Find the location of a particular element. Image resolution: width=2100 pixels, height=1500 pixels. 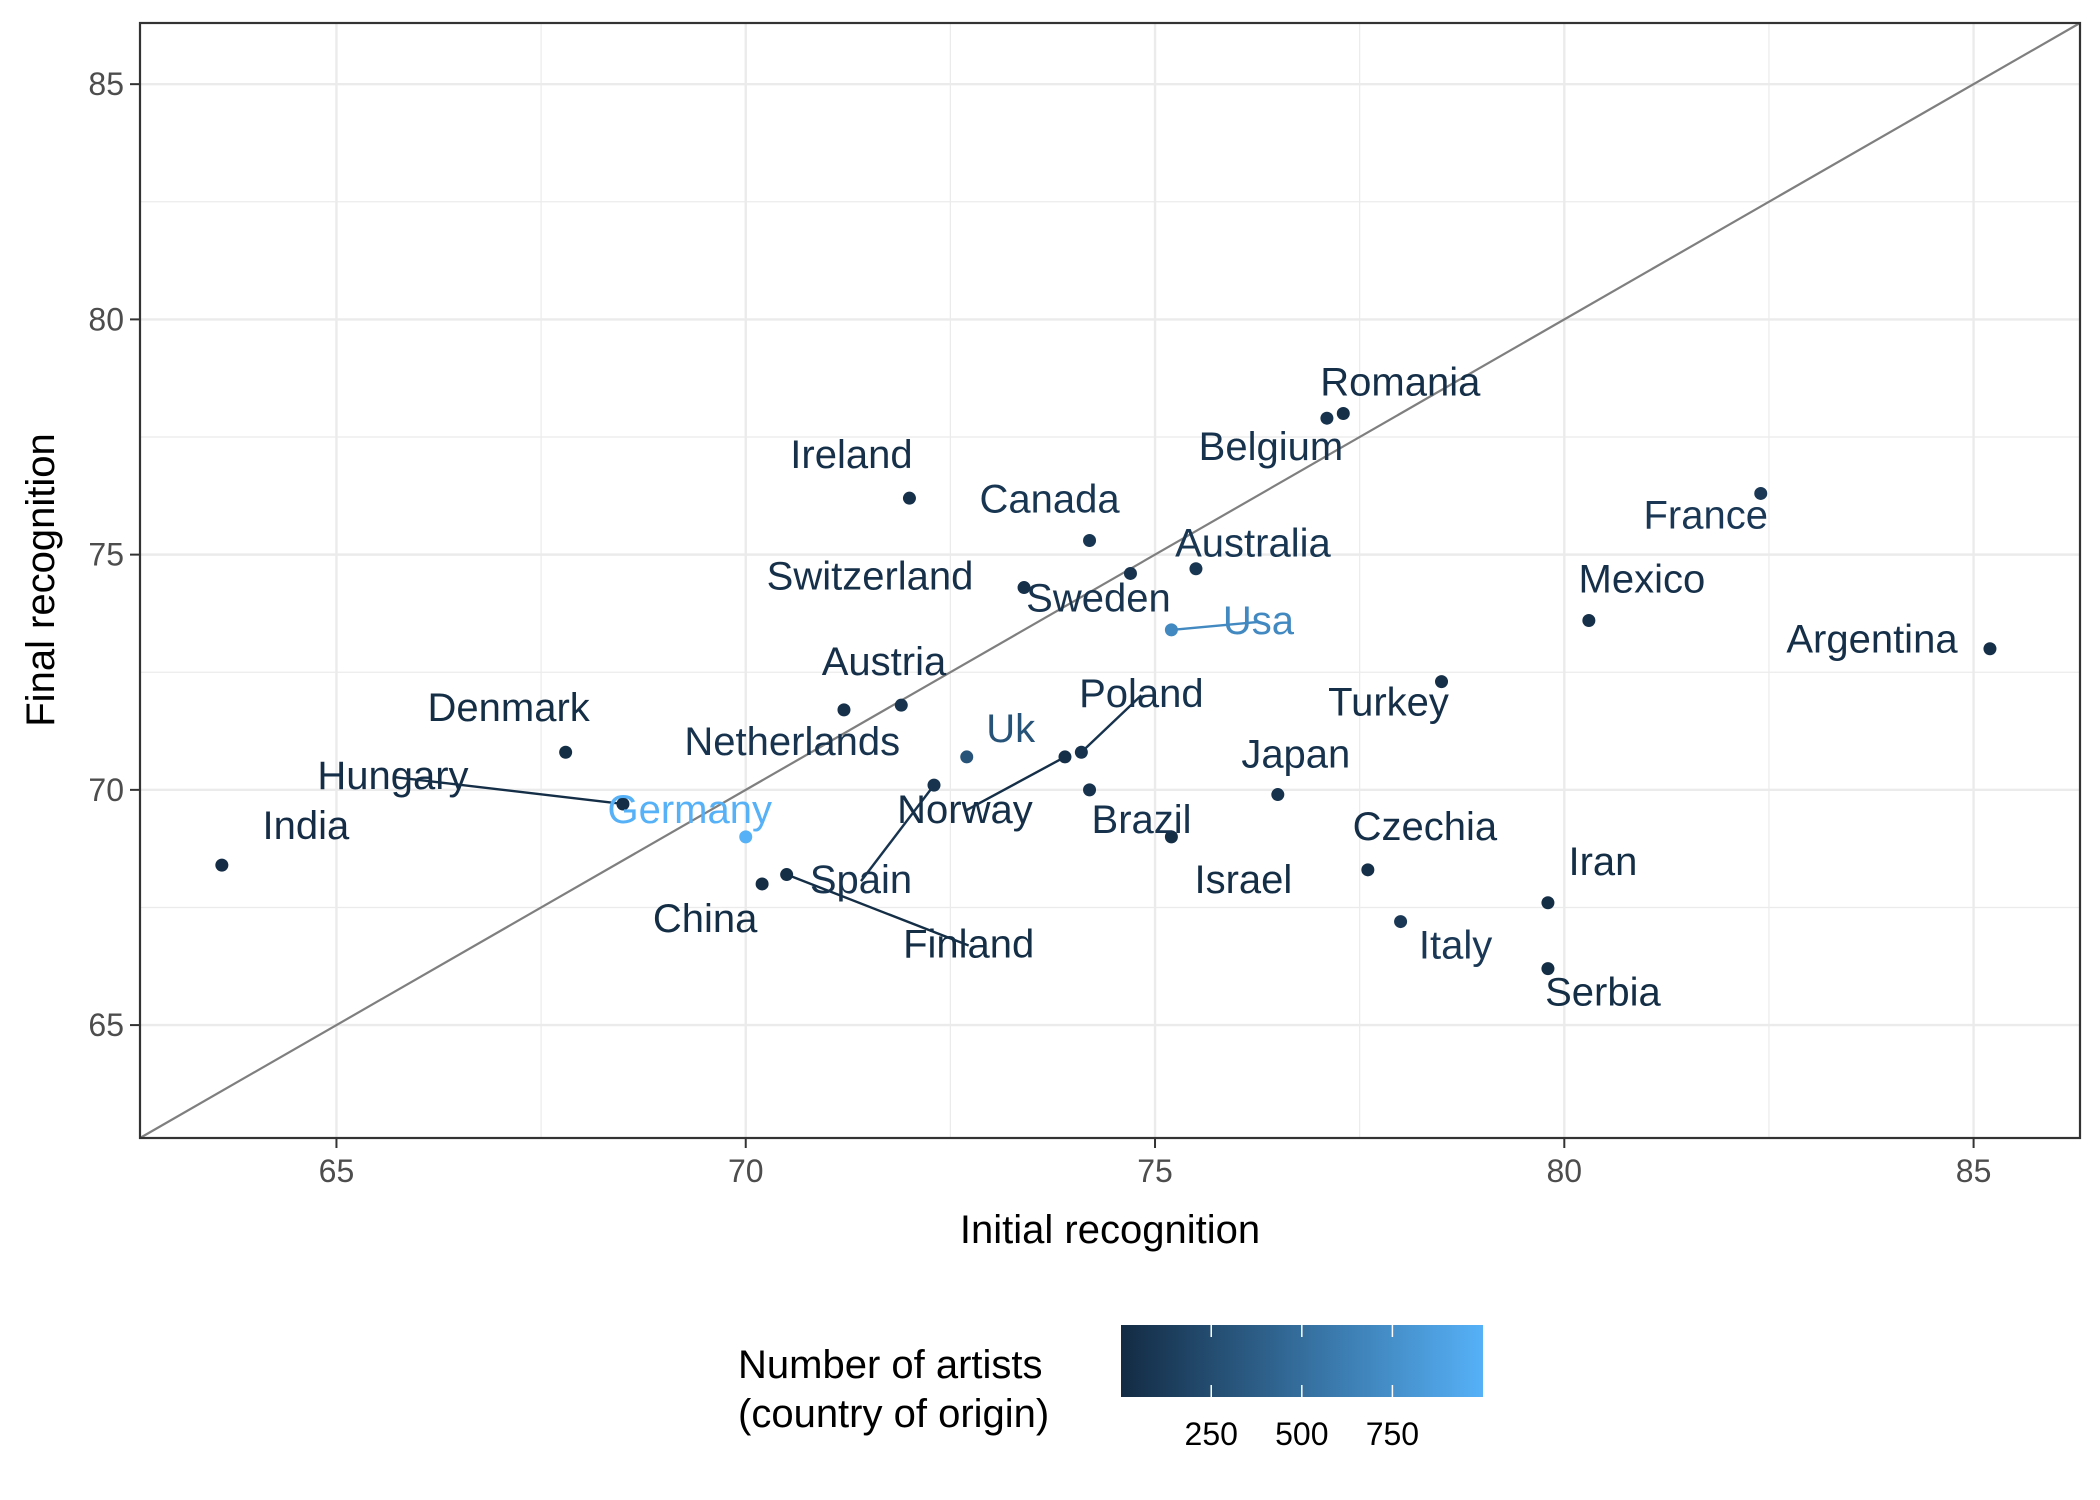

point-label-china: China is located at coordinates (705, 919).